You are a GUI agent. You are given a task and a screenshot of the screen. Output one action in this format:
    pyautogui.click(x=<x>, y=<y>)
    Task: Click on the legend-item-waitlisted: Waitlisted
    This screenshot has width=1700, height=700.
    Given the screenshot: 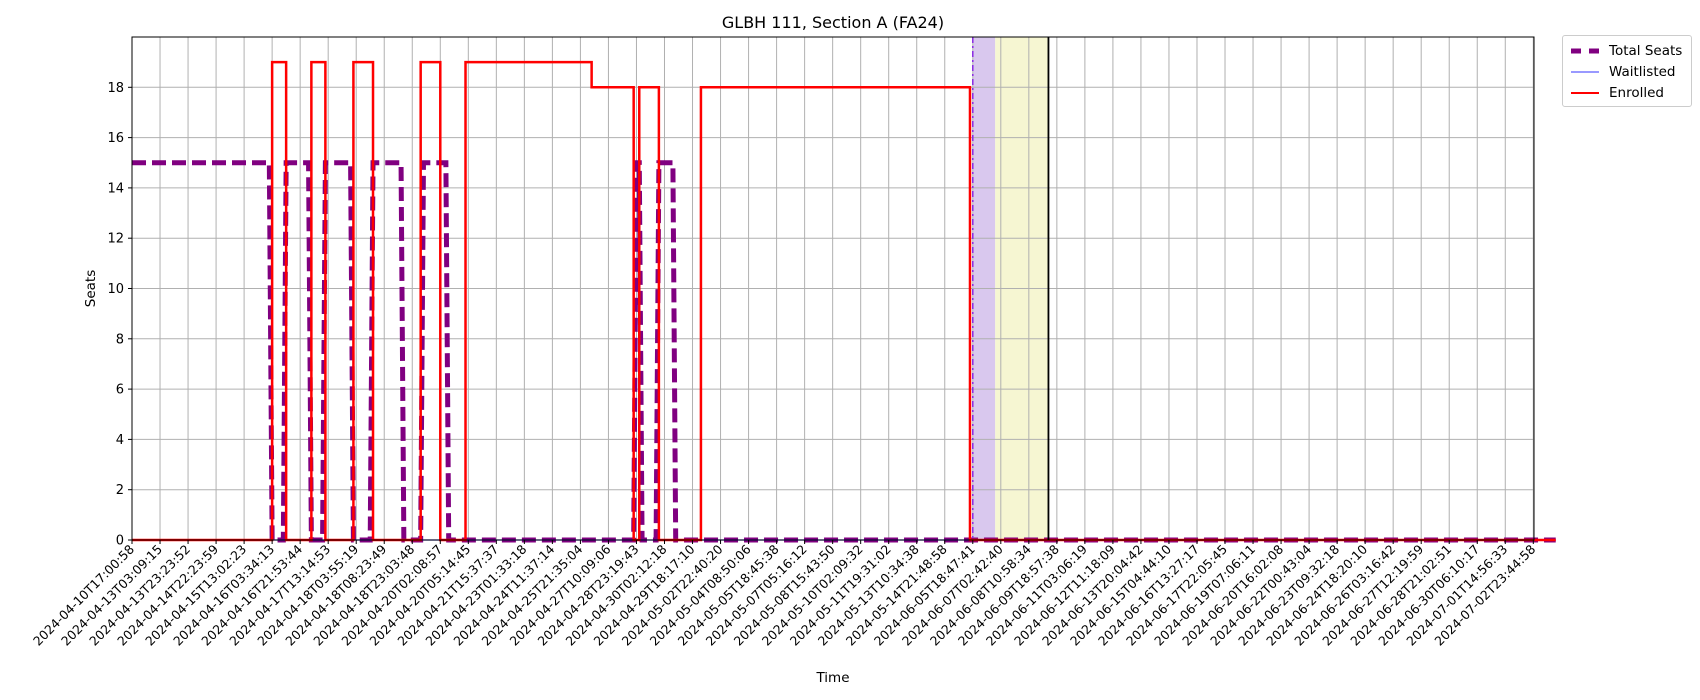 What is the action you would take?
    pyautogui.click(x=1627, y=71)
    